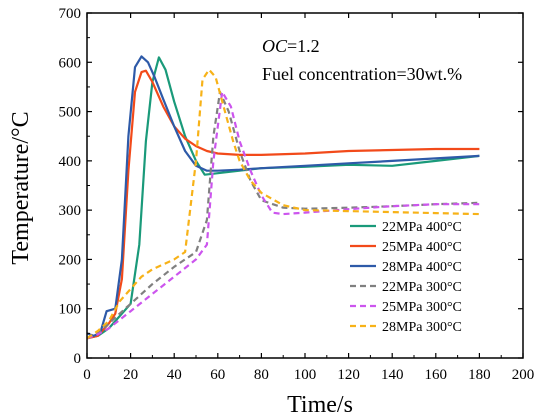 This screenshot has height=420, width=550. Describe the element at coordinates (479, 375) in the screenshot. I see `x-tick-label: 180` at that location.